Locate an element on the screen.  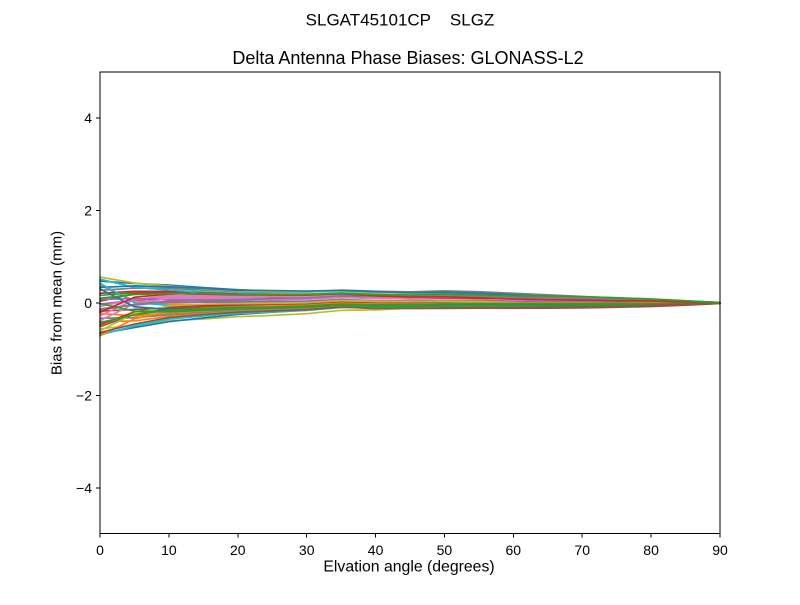
svg-text: 10 is located at coordinates (169, 550).